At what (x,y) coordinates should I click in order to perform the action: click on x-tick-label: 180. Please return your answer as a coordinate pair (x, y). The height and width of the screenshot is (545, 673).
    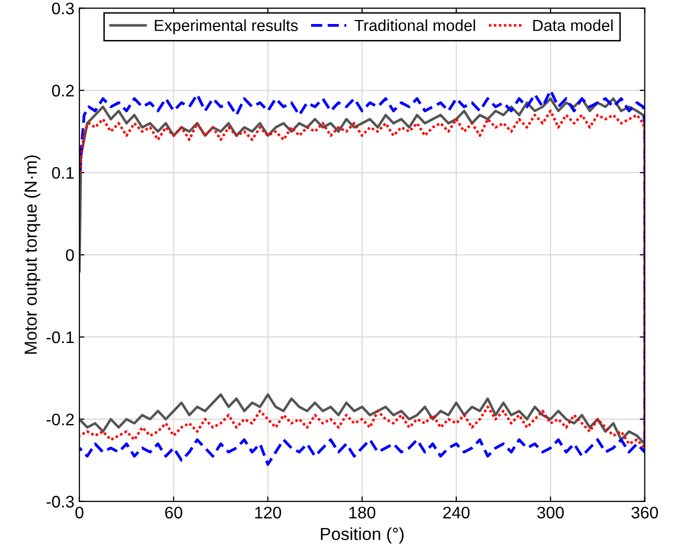
    Looking at the image, I should click on (362, 512).